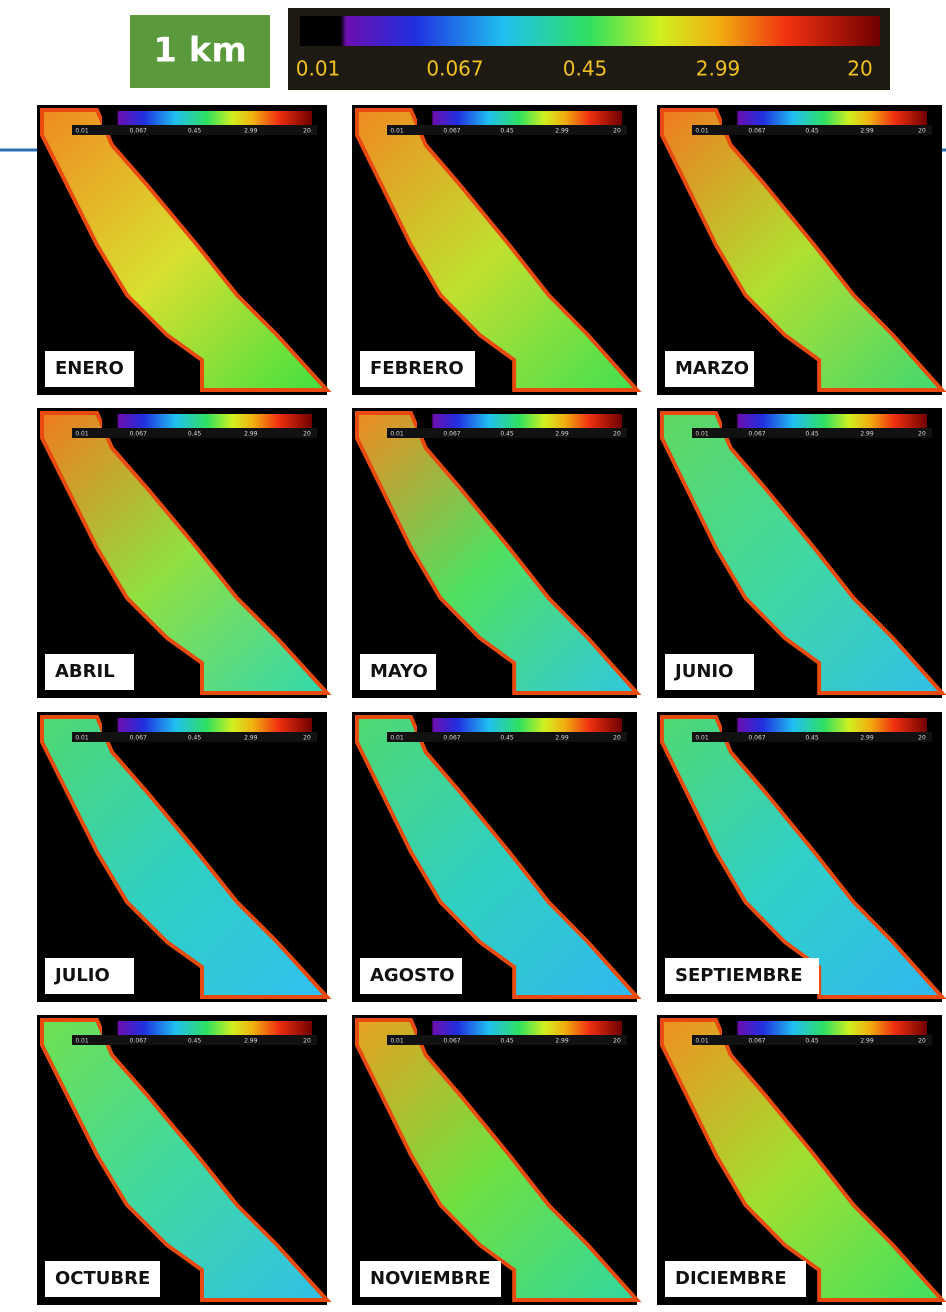 The height and width of the screenshot is (1312, 946). I want to click on month-label: NOVIEMBRE, so click(430, 1278).